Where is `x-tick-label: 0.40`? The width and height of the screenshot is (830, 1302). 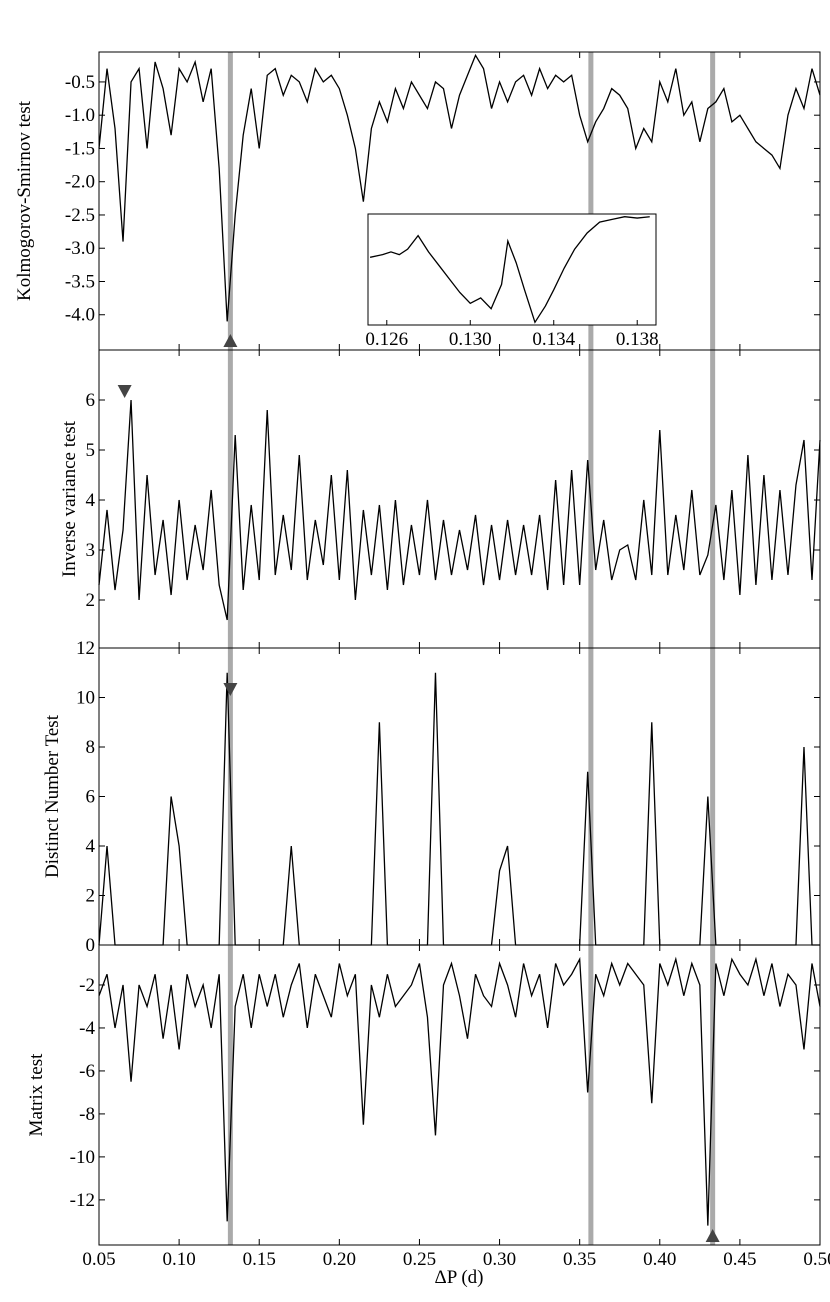
x-tick-label: 0.40 is located at coordinates (659, 1259).